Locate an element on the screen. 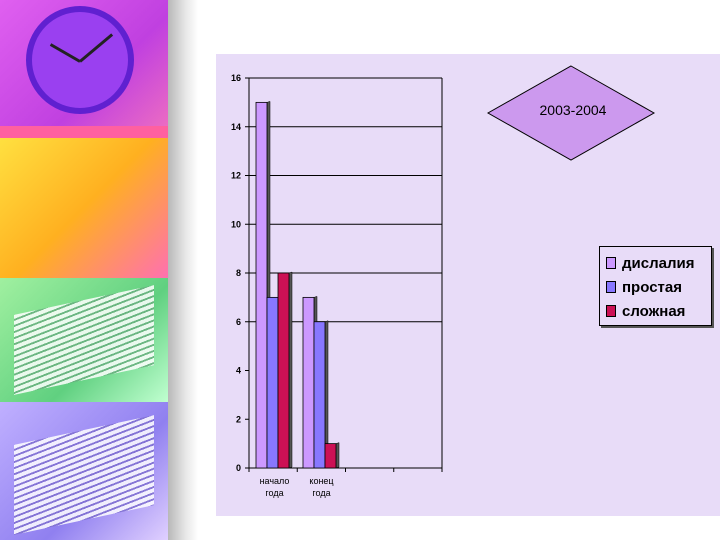  y-tick-label: 16 is located at coordinates (236, 78).